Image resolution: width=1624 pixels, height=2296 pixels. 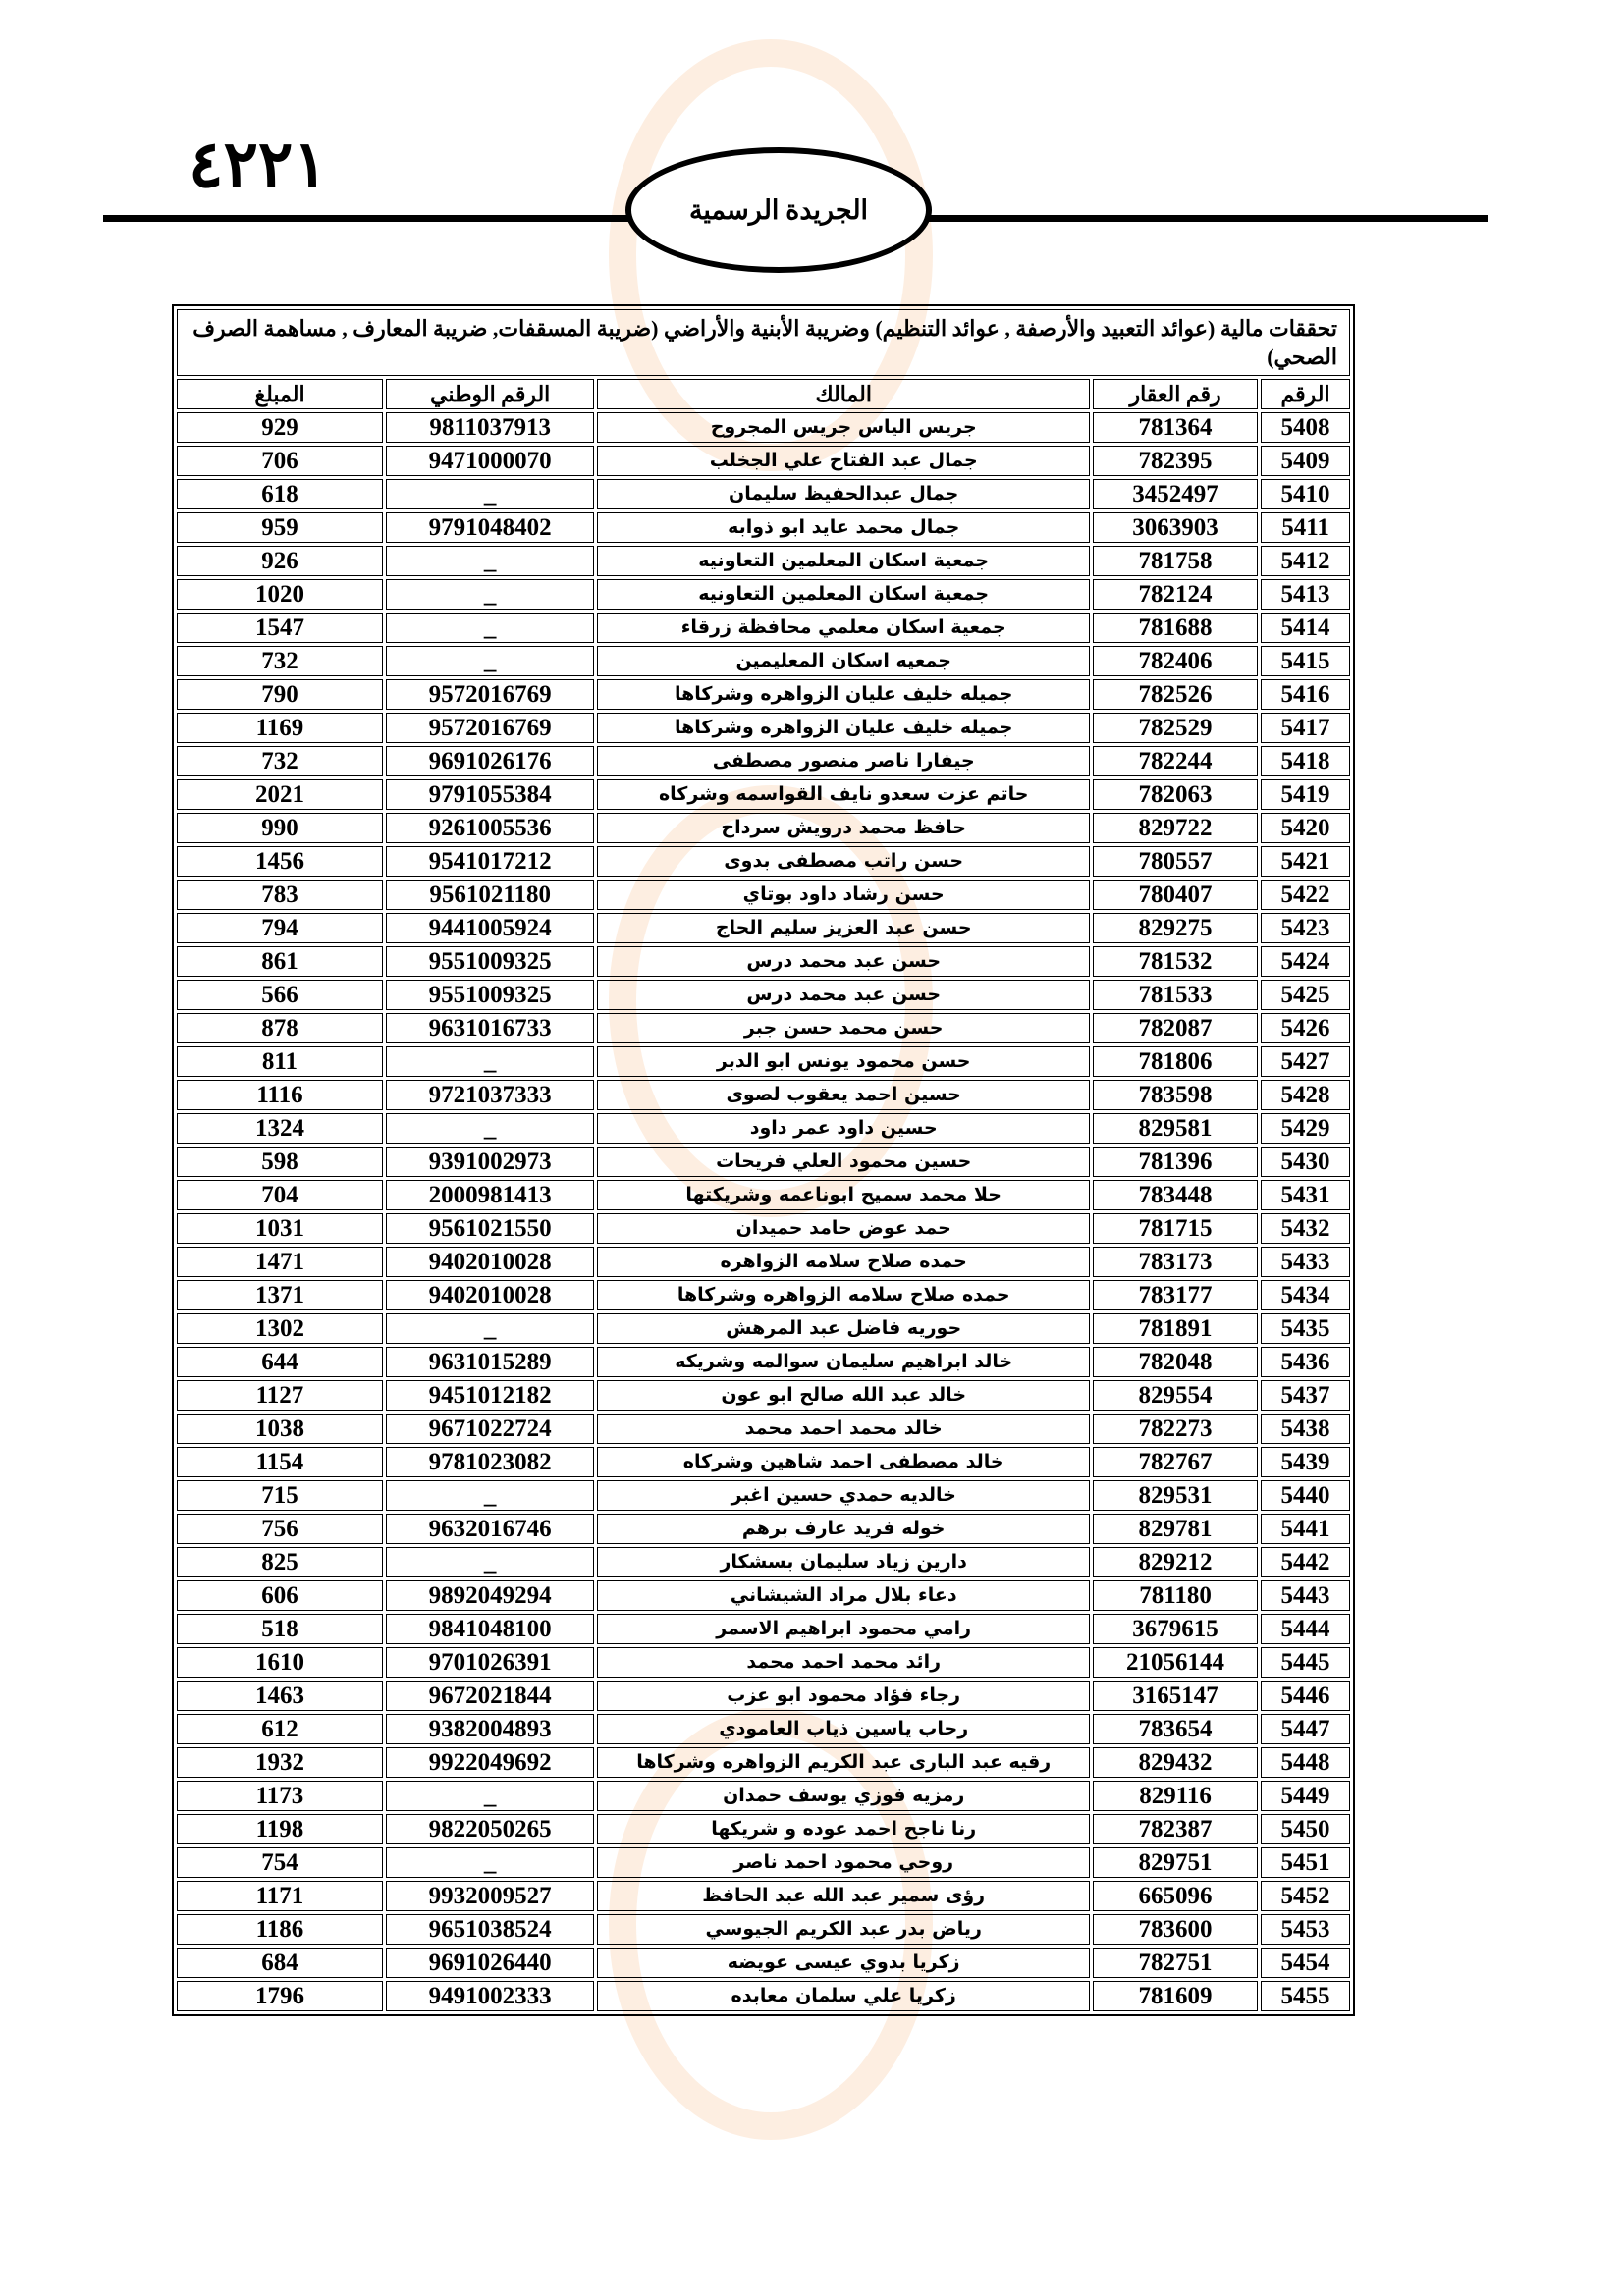 I want to click on property-number: 783598, so click(x=1176, y=1095).